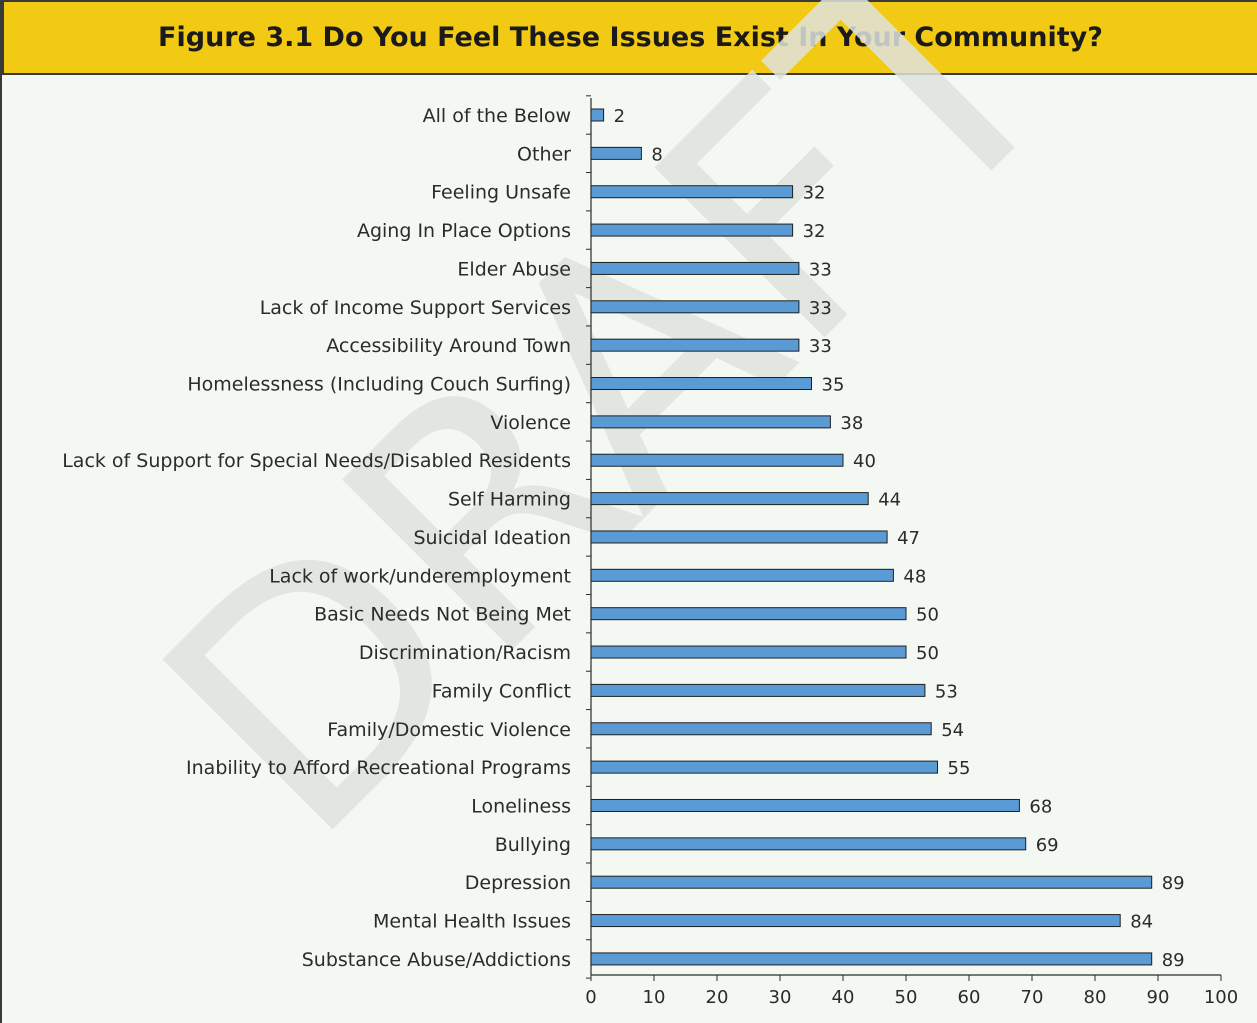 The image size is (1257, 1023). I want to click on x-tick-label: 20, so click(717, 997).